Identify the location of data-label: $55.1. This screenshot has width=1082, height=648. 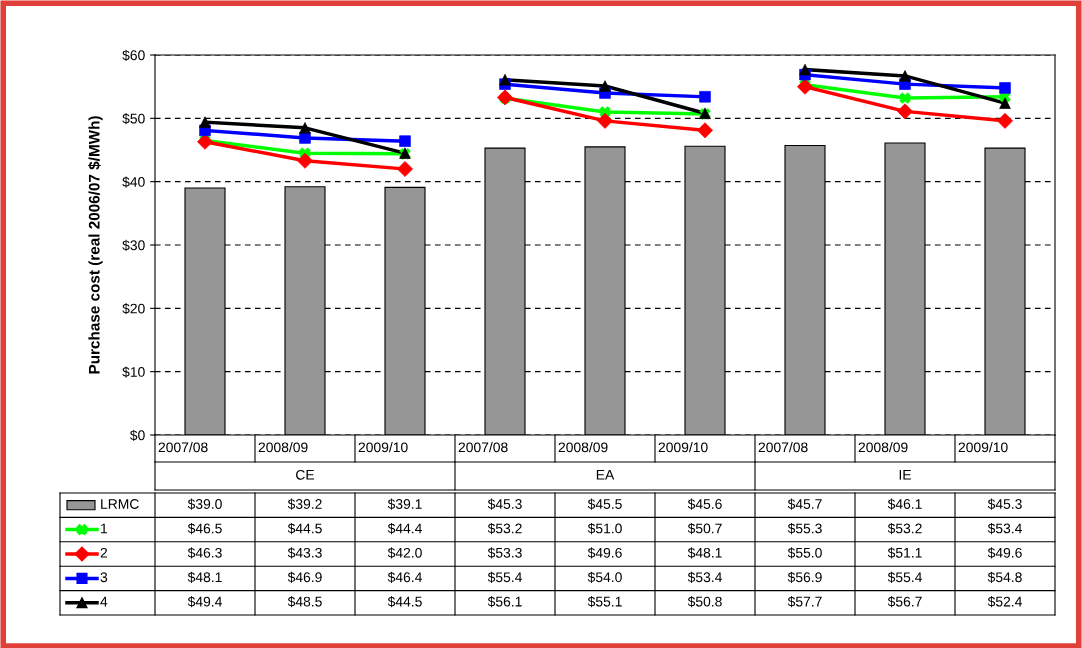
(604, 602).